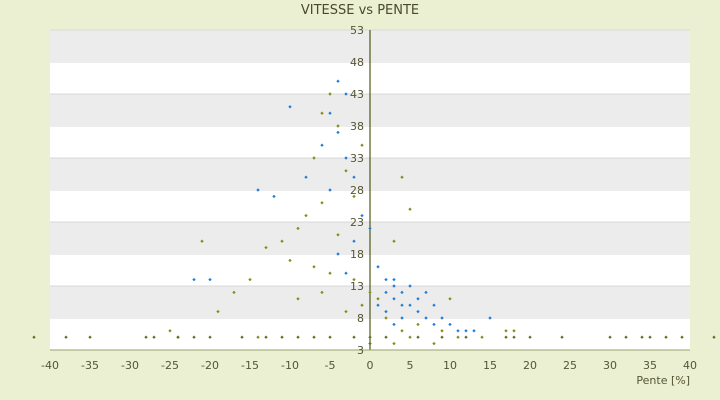 This screenshot has height=400, width=720. I want to click on y-tick-label: 53, so click(357, 30).